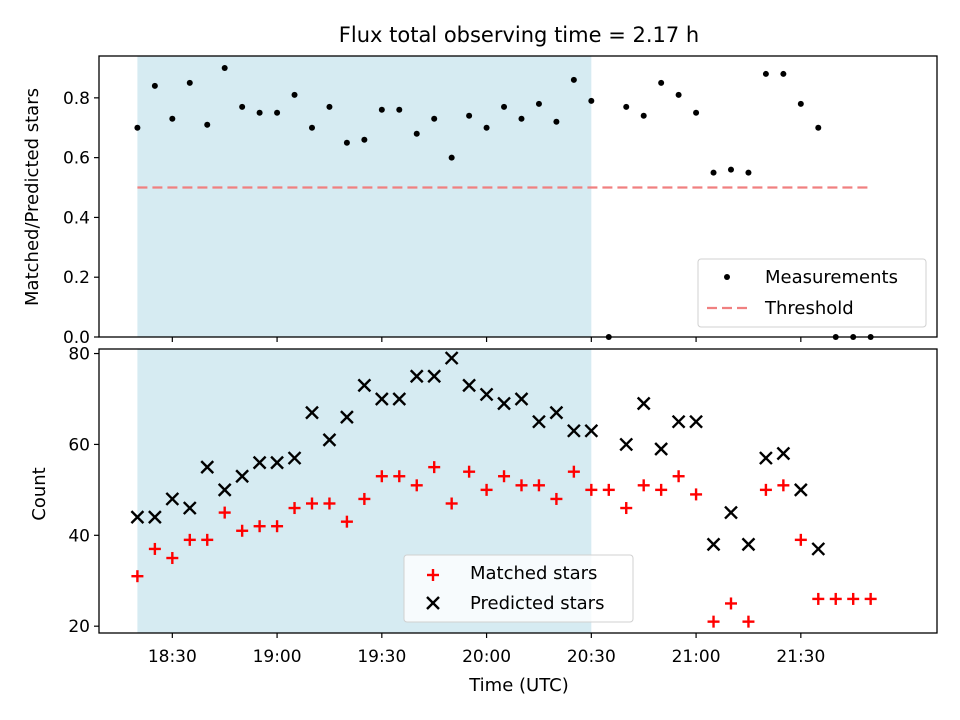  What do you see at coordinates (518, 685) in the screenshot?
I see `bottom-xlabel: Time (UTC)` at bounding box center [518, 685].